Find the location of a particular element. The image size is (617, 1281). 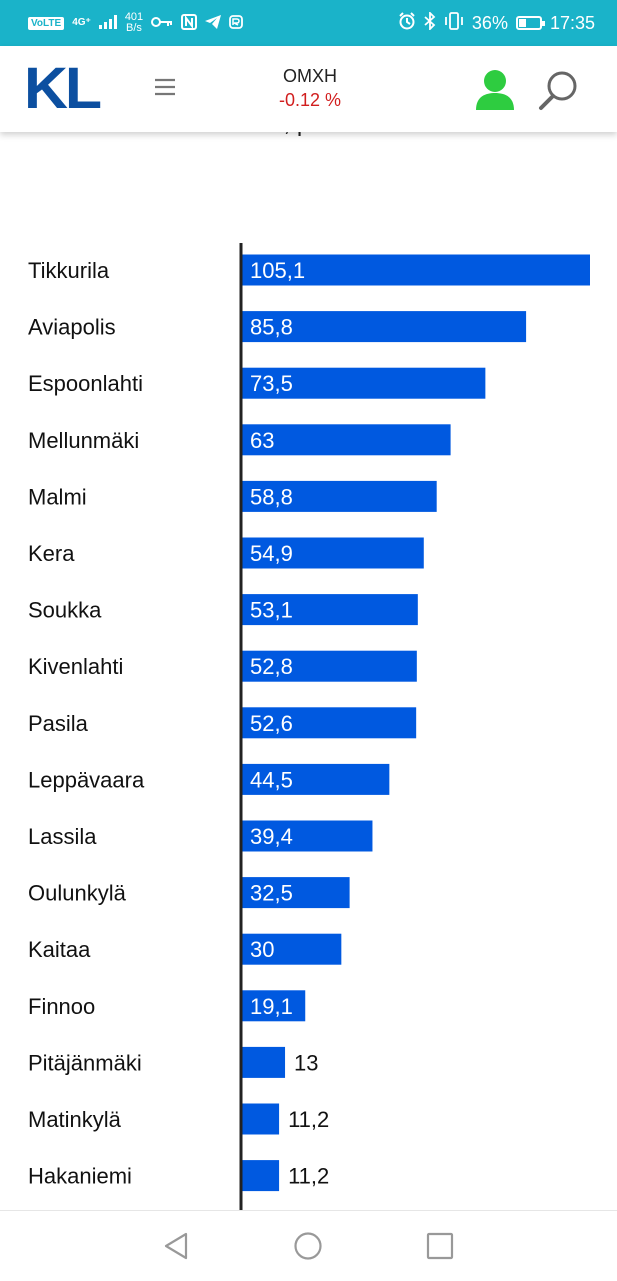

net-speed-unit: B/s is located at coordinates (134, 28).